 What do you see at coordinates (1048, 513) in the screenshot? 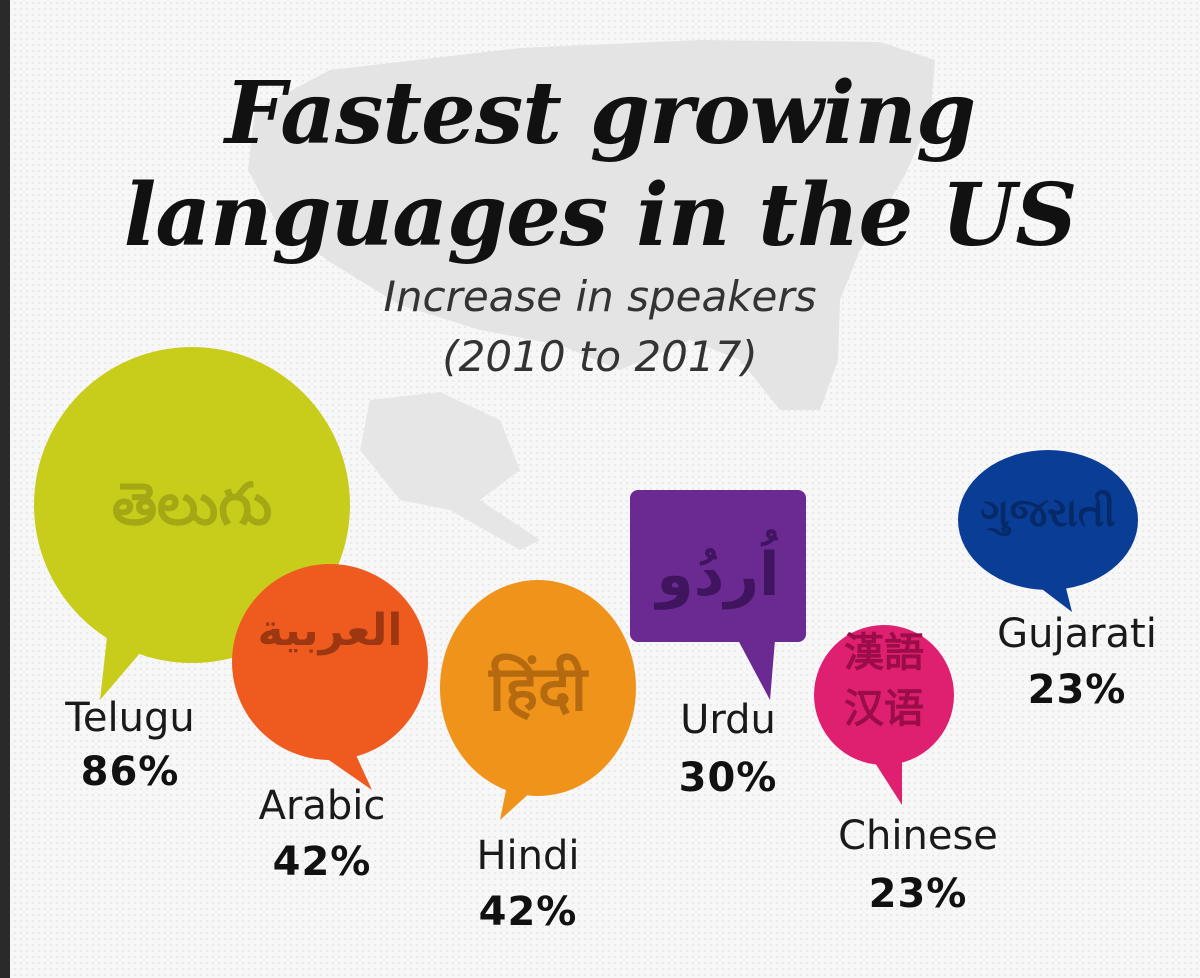
I see `script-gujarati: ગુજરાતી` at bounding box center [1048, 513].